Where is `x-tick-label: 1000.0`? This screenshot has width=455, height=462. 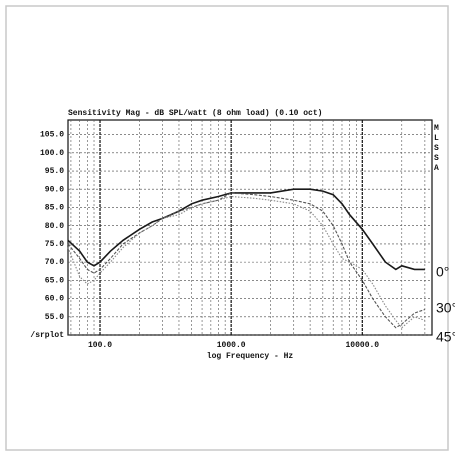
x-tick-label: 1000.0 is located at coordinates (231, 345).